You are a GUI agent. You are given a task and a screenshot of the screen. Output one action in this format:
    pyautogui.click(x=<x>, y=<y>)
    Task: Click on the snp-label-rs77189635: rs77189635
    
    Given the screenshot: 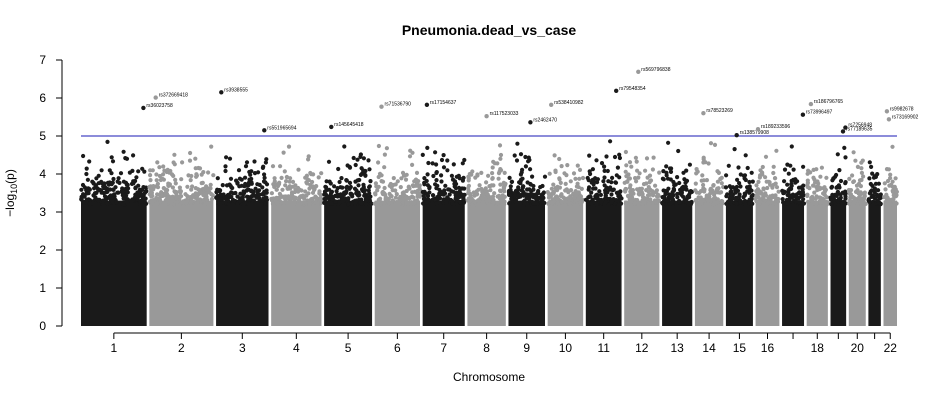 What is the action you would take?
    pyautogui.click(x=859, y=129)
    